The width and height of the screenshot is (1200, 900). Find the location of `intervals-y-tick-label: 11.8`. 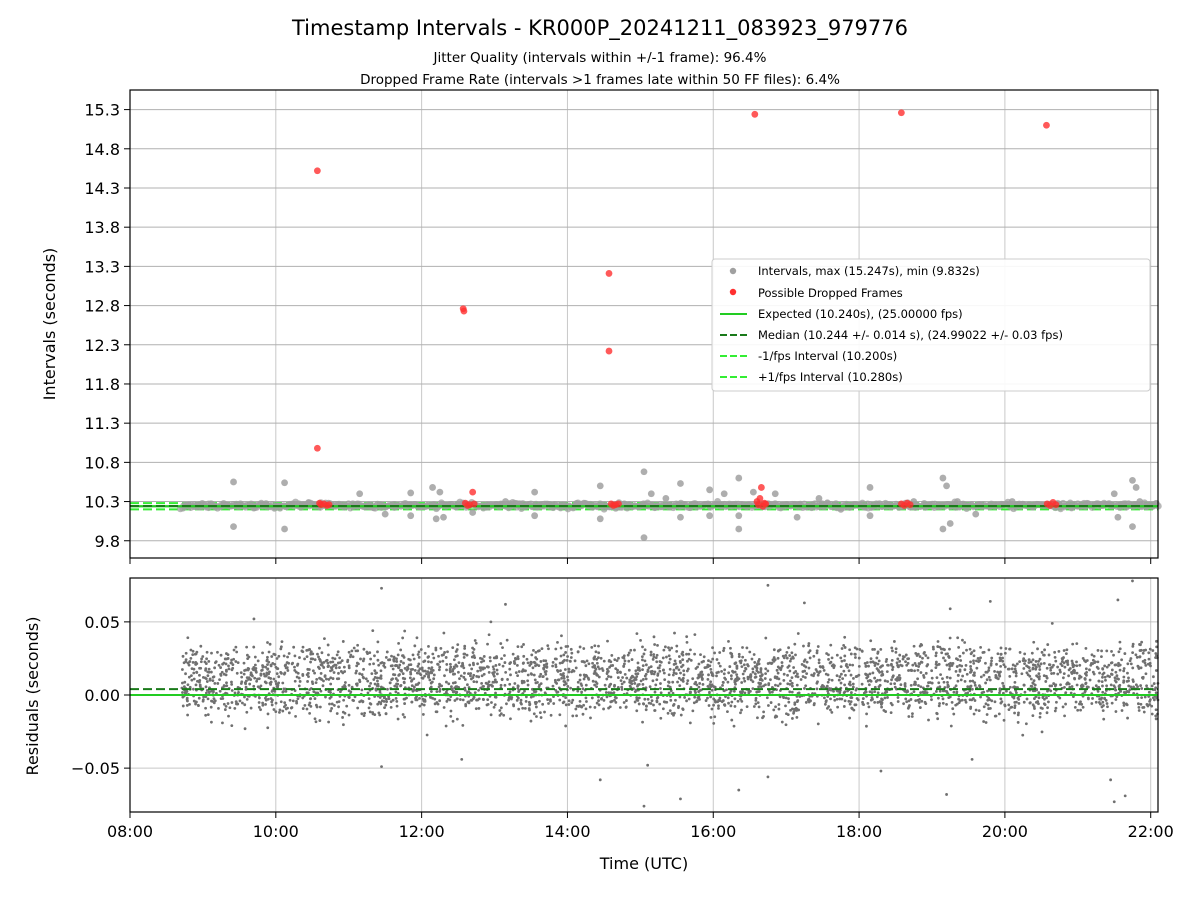

intervals-y-tick-label: 11.8 is located at coordinates (102, 384).